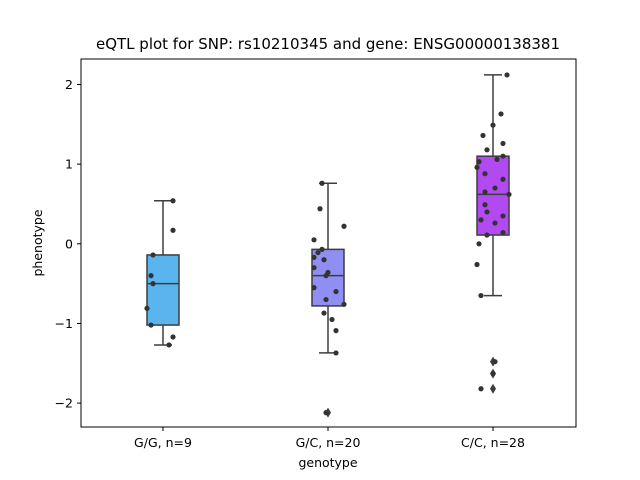 This screenshot has width=640, height=480. Describe the element at coordinates (64, 323) in the screenshot. I see `y-tick-label: −1` at that location.